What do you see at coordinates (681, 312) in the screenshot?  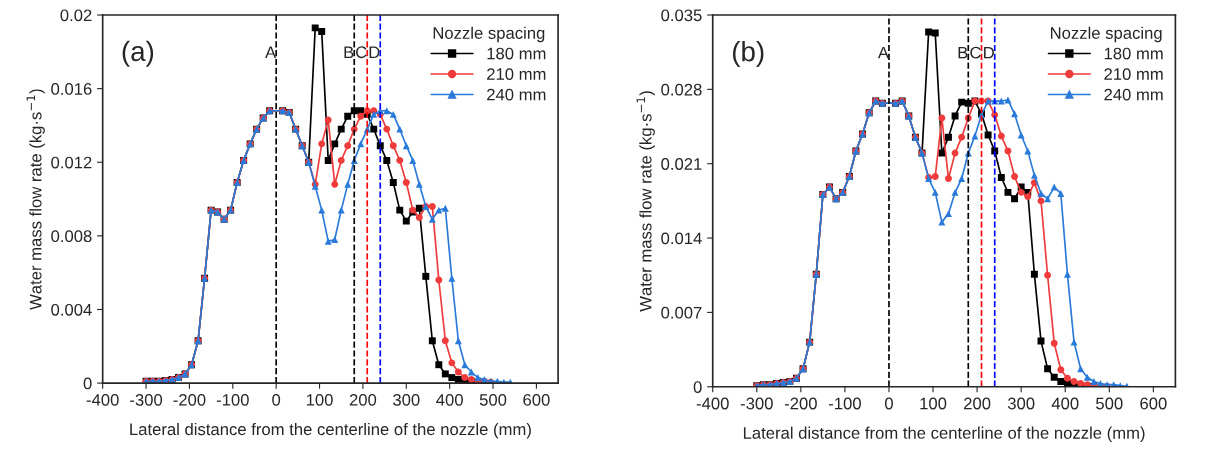 I see `y-tick-label: 0.007` at bounding box center [681, 312].